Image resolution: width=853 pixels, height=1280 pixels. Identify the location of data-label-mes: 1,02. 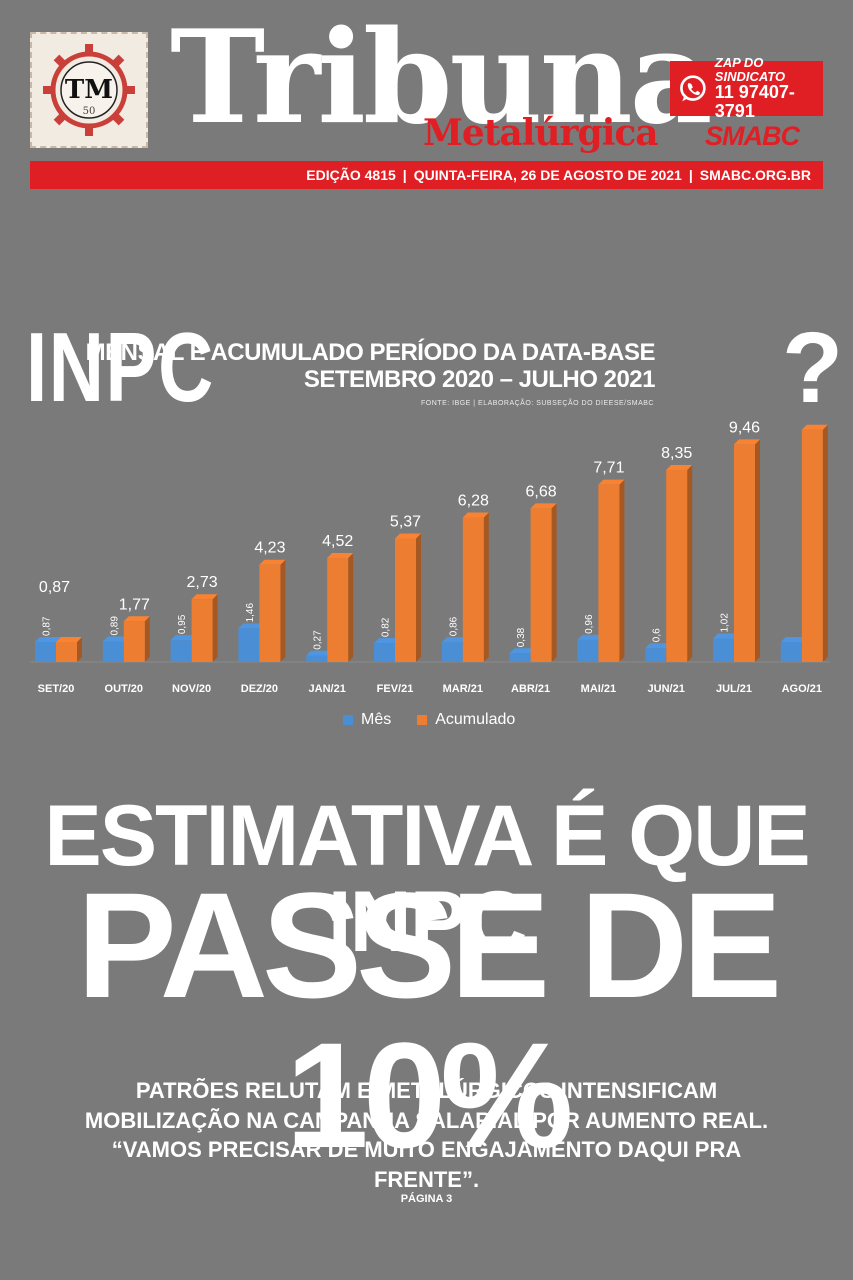
(725, 623).